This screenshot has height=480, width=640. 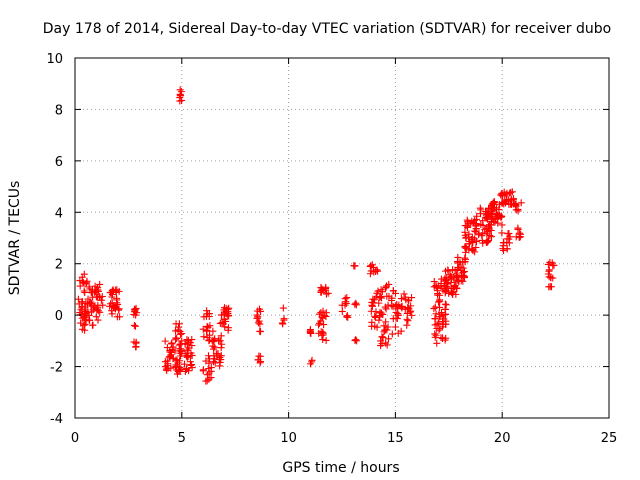 I want to click on x-tick-label: 5, so click(x=182, y=438).